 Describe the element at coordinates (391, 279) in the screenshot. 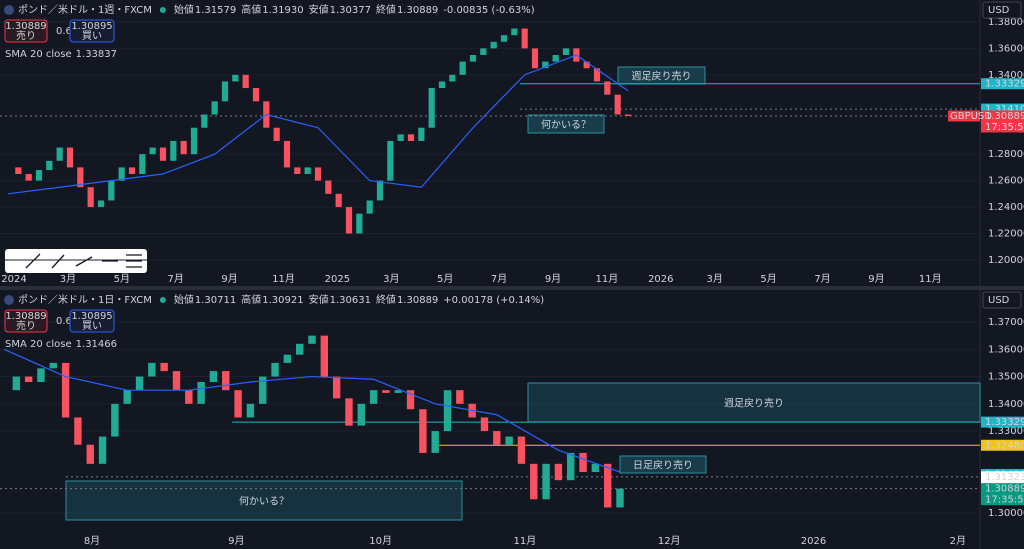

I see `x-tick-label: 3月` at that location.